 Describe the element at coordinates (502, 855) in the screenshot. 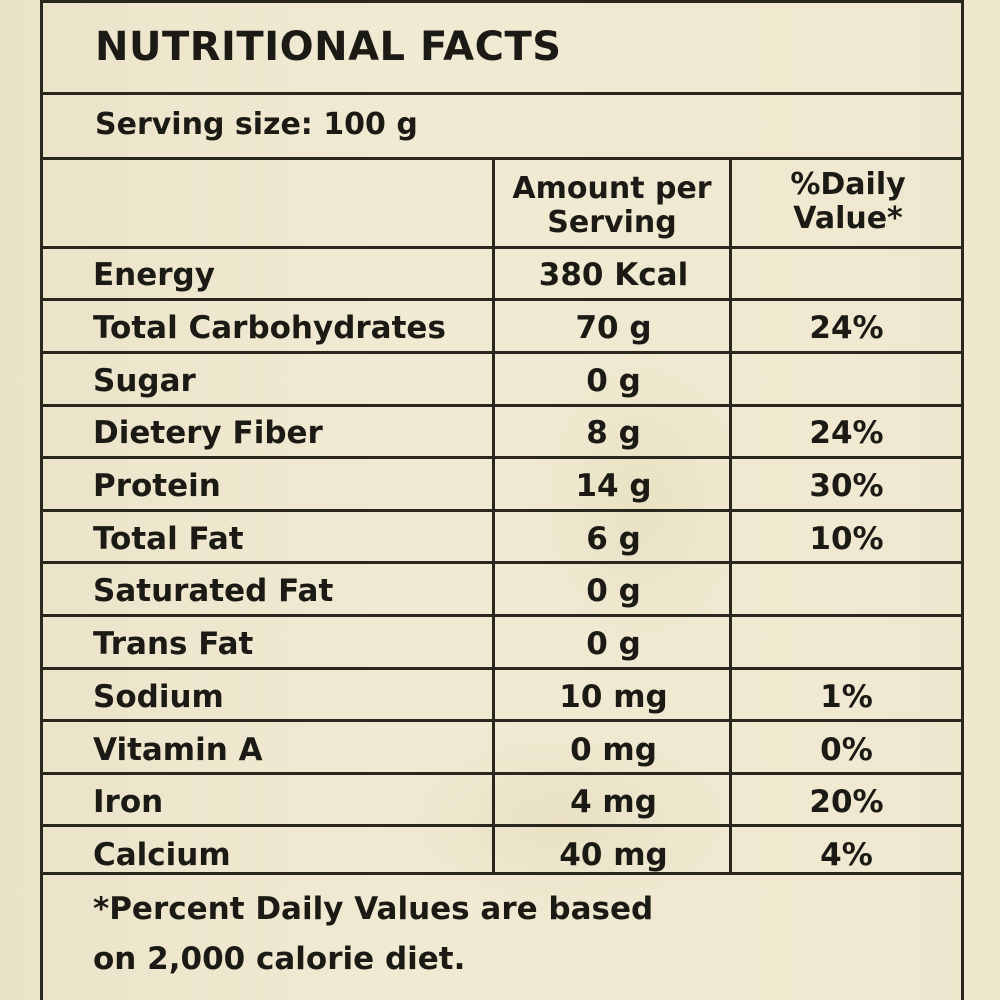

I see `table-row: Calcium 40 mg 4%` at that location.